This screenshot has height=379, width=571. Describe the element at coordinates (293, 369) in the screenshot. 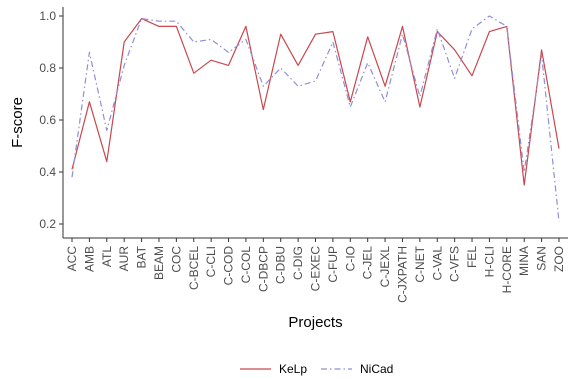

I see `legend-label-kelp: KeLp` at that location.